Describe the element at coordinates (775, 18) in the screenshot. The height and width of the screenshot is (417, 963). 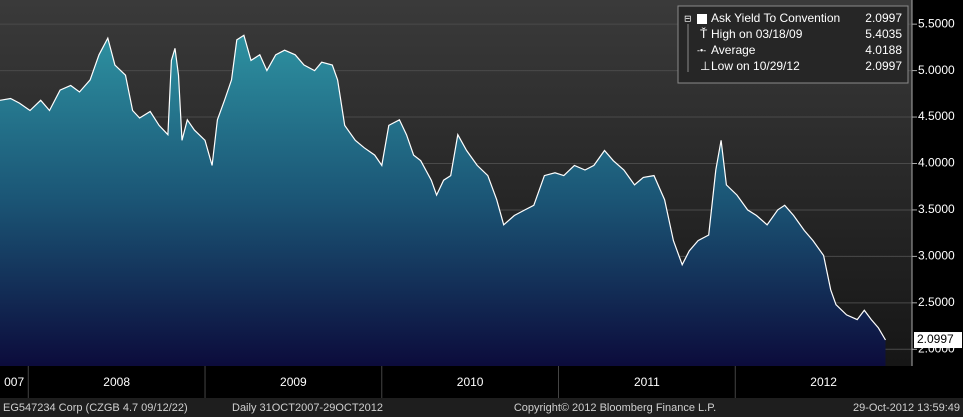
I see `legend-label: Ask Yield To Convention` at that location.